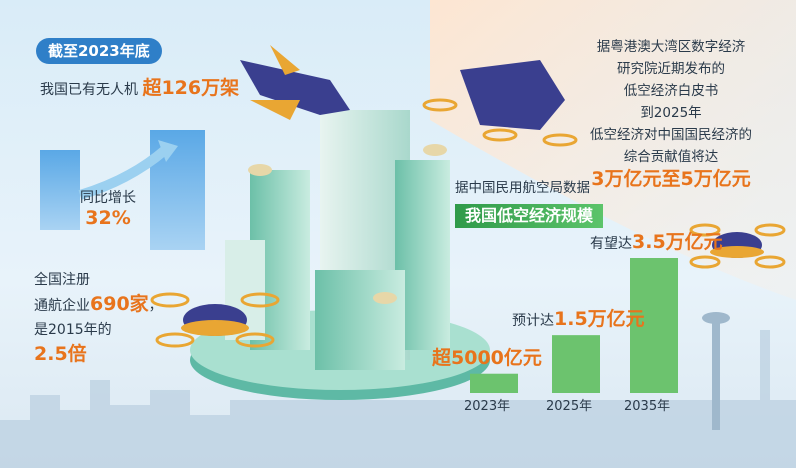 This screenshot has height=468, width=796. I want to click on line: 到2025年, so click(671, 113).